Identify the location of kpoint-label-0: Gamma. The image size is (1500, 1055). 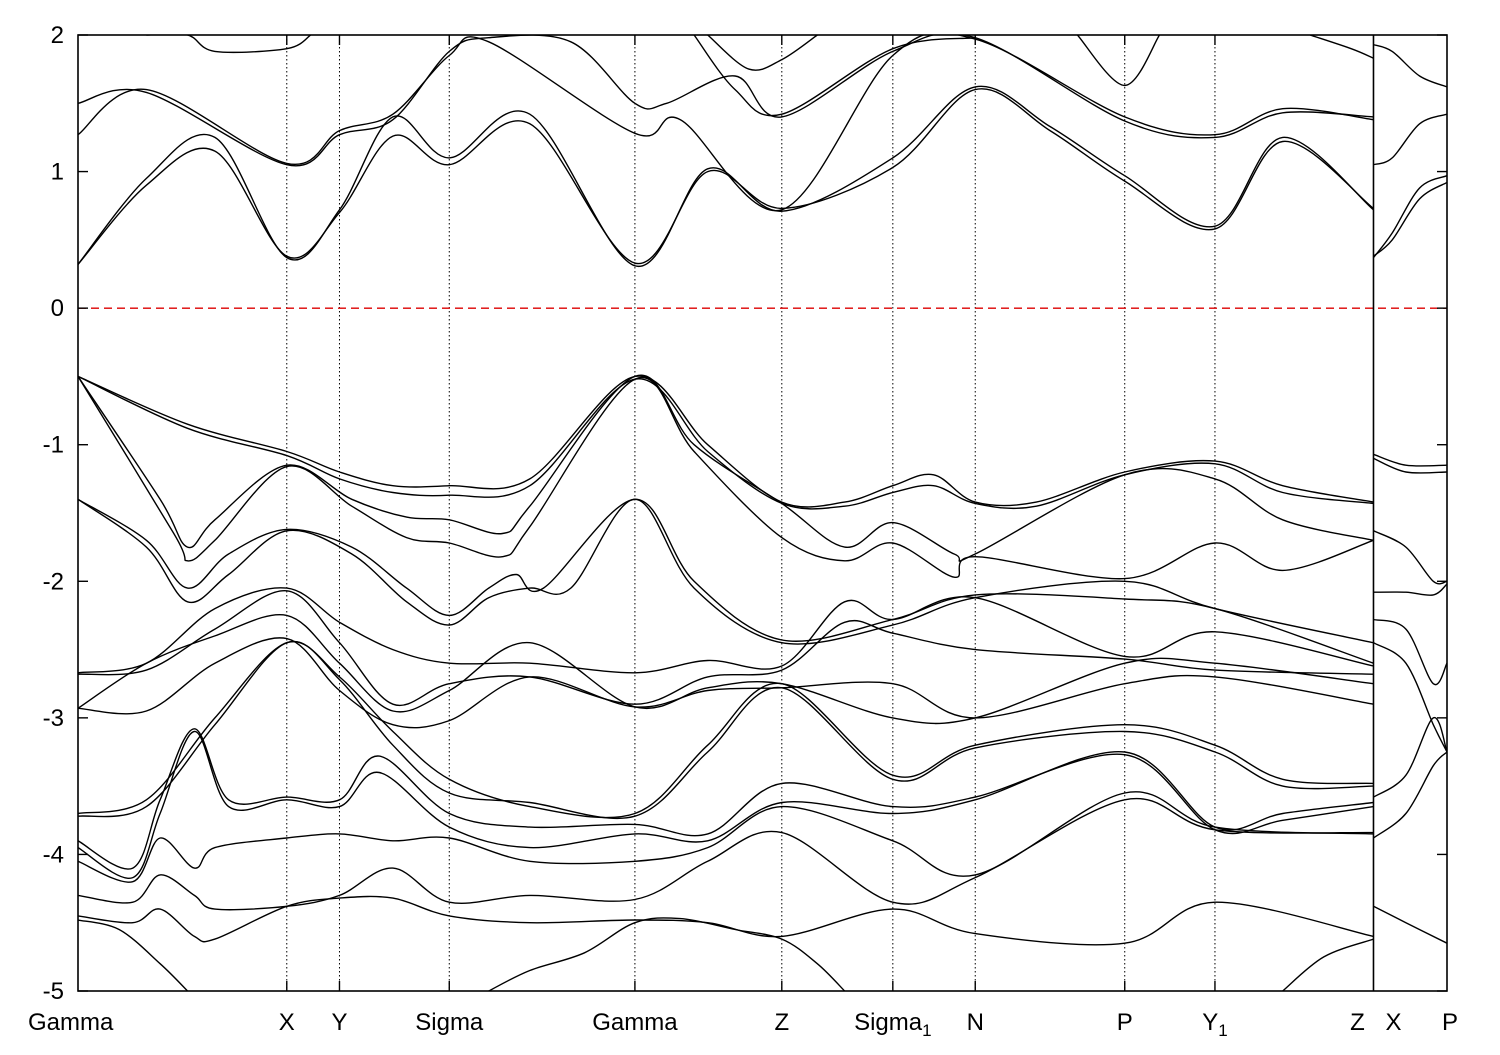
(71, 1022).